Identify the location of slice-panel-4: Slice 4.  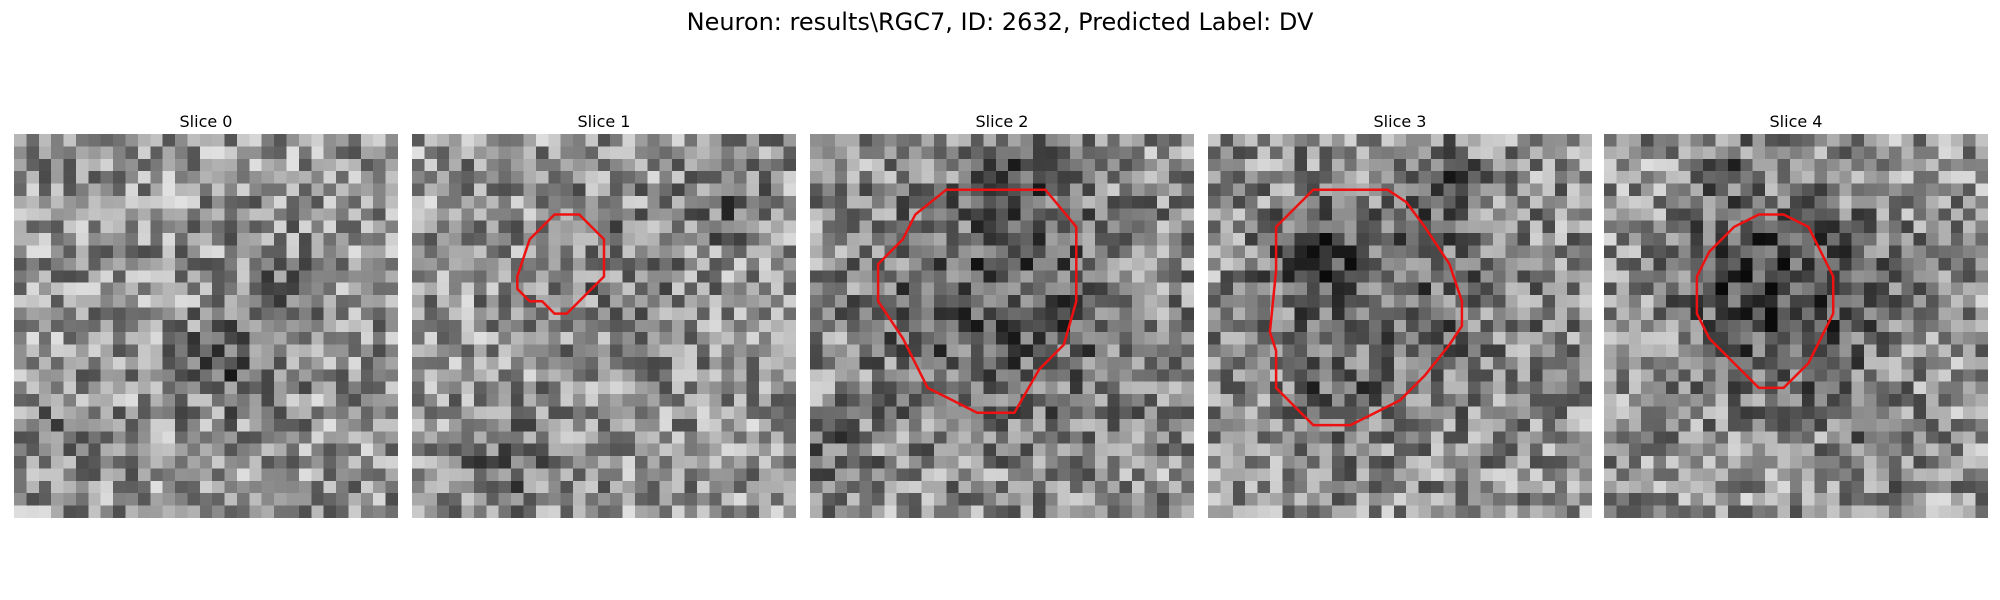
(1796, 314).